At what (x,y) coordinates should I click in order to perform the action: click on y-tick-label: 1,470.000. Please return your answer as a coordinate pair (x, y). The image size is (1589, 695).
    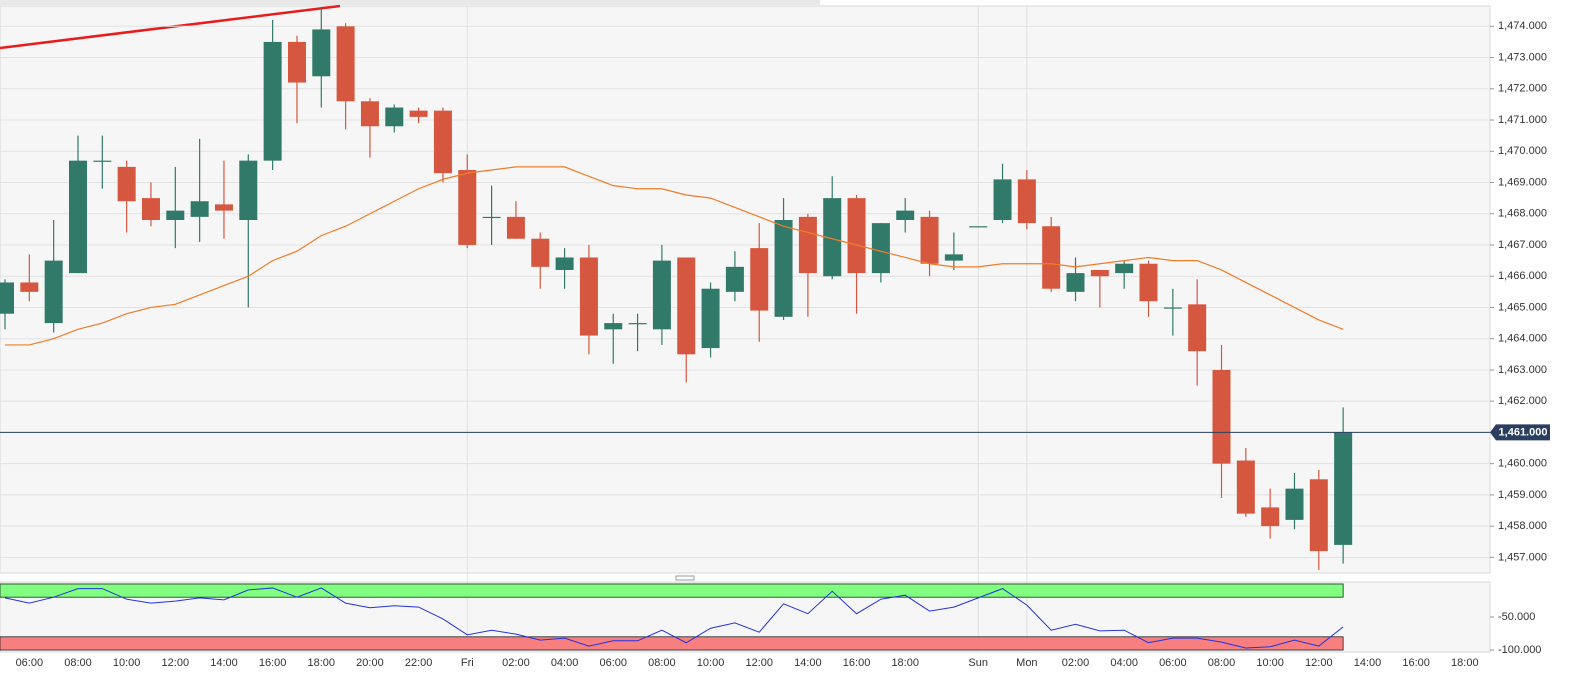
    Looking at the image, I should click on (1522, 151).